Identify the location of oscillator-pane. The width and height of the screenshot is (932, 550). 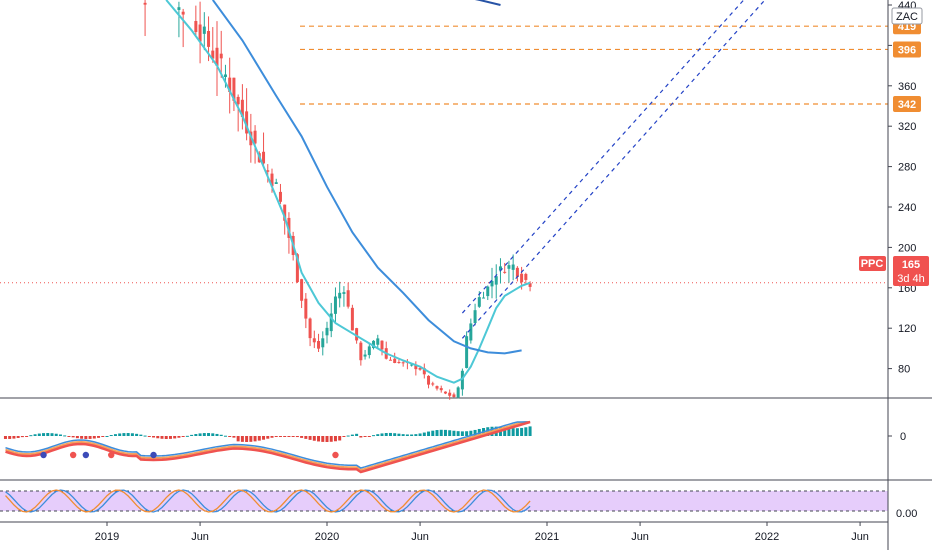
(466, 450).